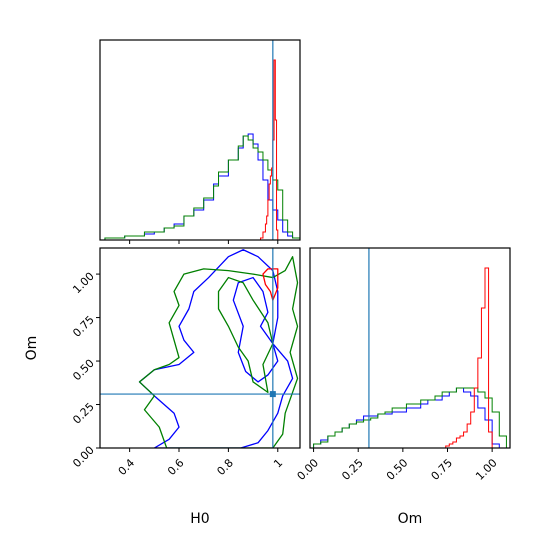 The image size is (550, 550). What do you see at coordinates (486, 469) in the screenshot?
I see `om-marginal-xtick-label-4: 1.00` at bounding box center [486, 469].